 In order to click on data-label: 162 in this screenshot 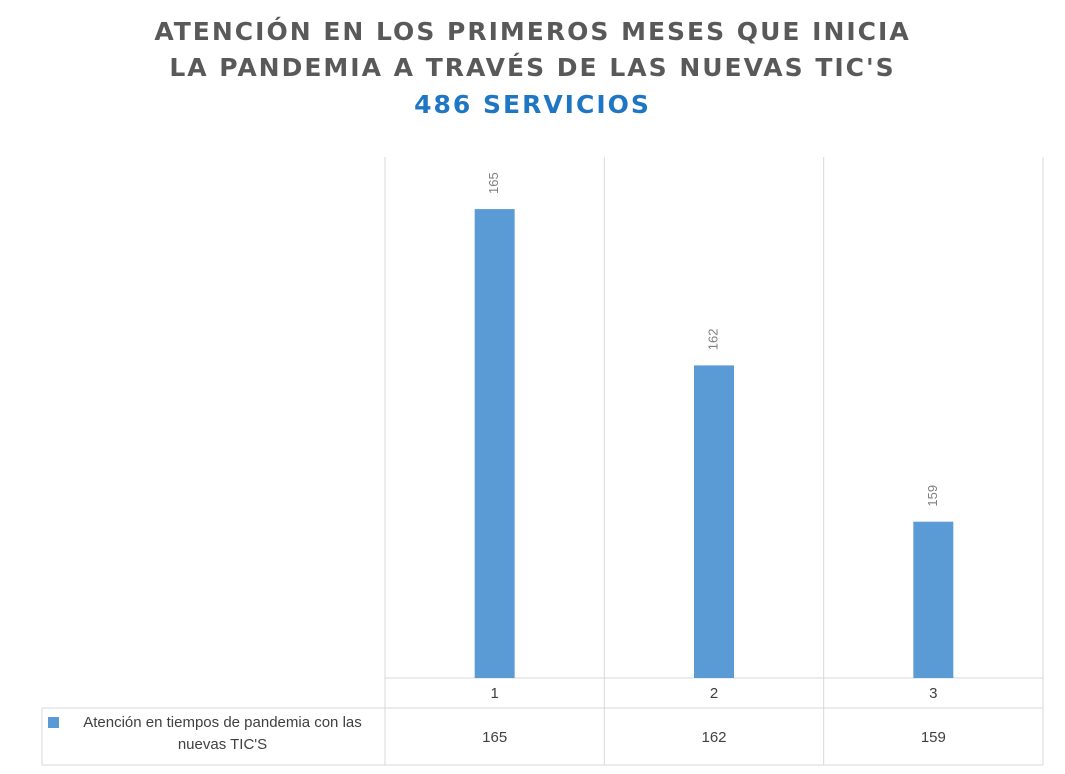, I will do `click(712, 340)`.